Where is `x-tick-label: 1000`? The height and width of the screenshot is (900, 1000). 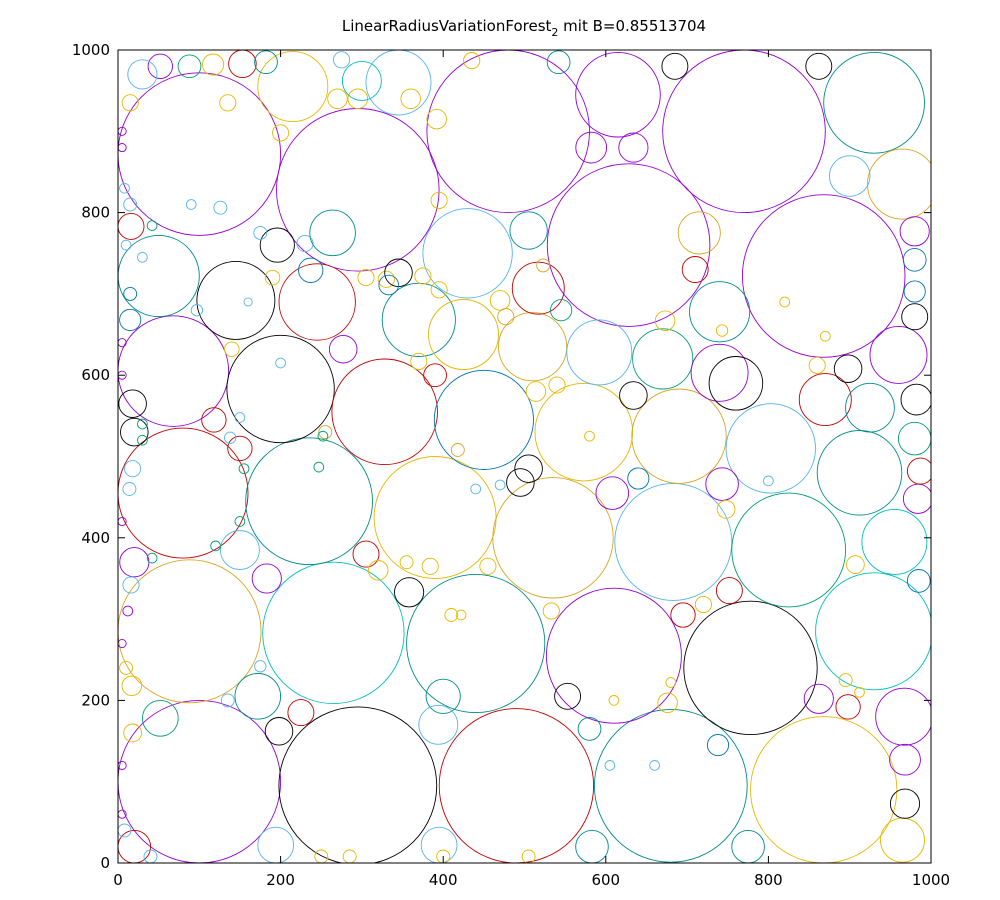 x-tick-label: 1000 is located at coordinates (931, 880).